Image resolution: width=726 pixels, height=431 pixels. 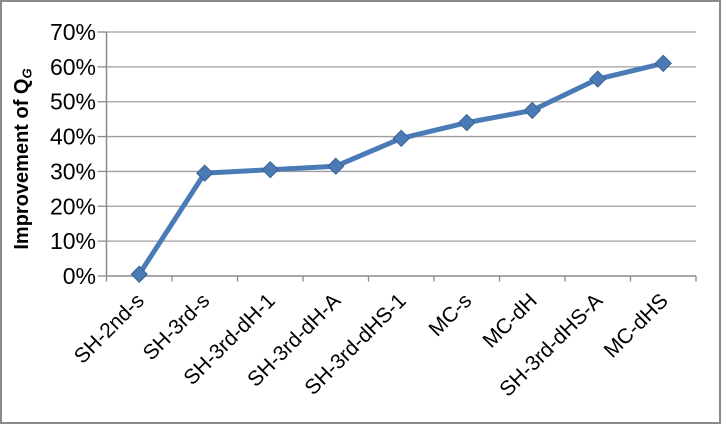 I want to click on x-category-label: SH-2nd-s, so click(x=109, y=328).